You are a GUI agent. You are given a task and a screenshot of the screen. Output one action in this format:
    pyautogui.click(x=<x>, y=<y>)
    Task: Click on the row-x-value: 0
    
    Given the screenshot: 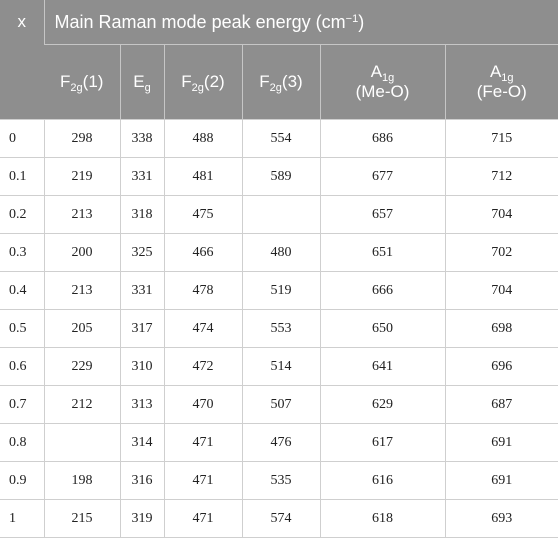 What is the action you would take?
    pyautogui.click(x=22, y=138)
    